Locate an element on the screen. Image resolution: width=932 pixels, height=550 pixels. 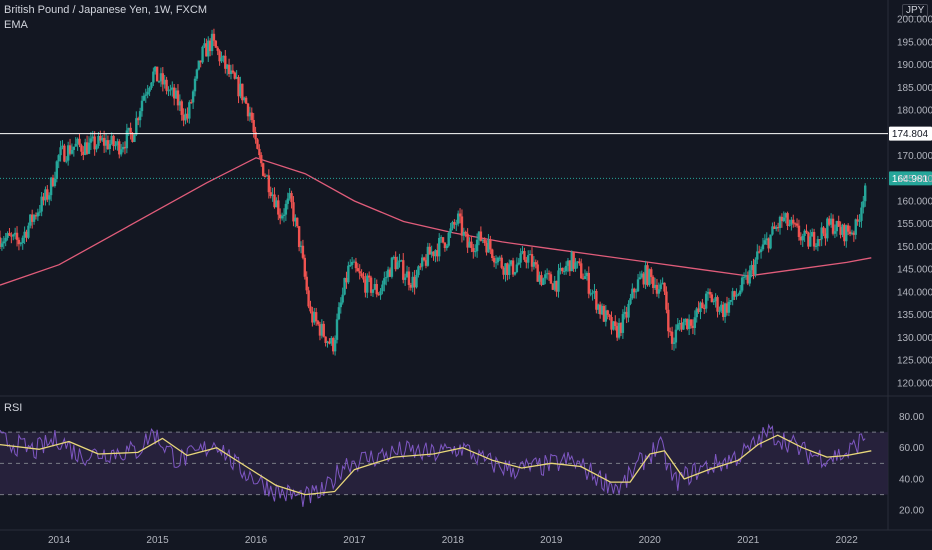
current-price-badge is located at coordinates (910, 178).